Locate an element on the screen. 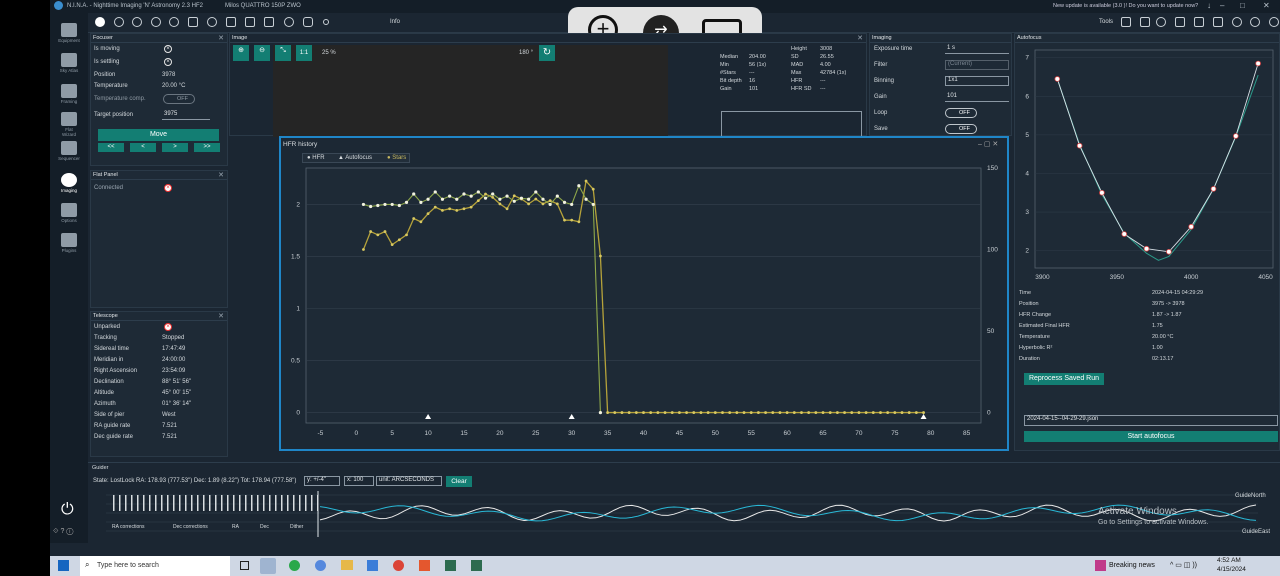 This screenshot has height=576, width=1280. settings-icon is located at coordinates (1237, 22).